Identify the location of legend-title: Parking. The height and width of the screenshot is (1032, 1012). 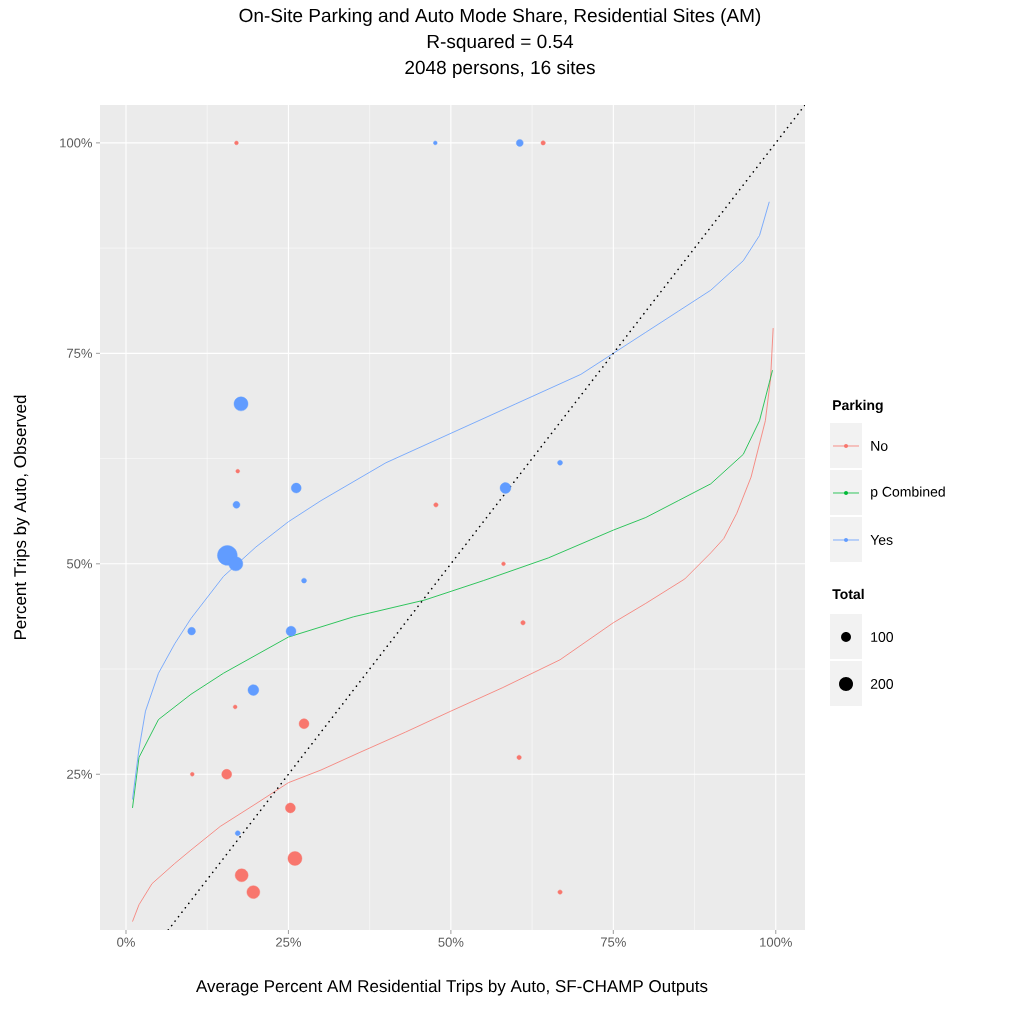
(858, 406).